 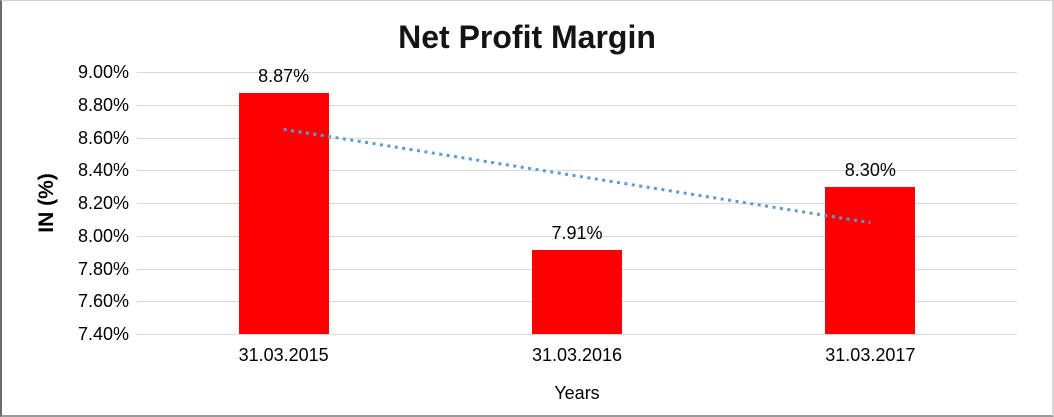 What do you see at coordinates (870, 355) in the screenshot?
I see `x-tick-label: 31.03.2017` at bounding box center [870, 355].